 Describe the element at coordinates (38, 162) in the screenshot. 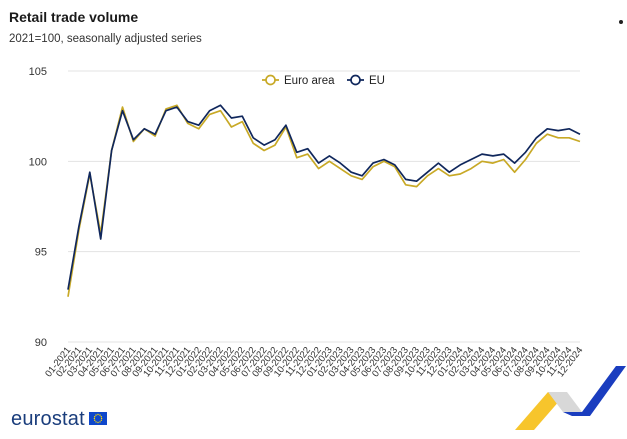

I see `y-tick-label: 100` at that location.